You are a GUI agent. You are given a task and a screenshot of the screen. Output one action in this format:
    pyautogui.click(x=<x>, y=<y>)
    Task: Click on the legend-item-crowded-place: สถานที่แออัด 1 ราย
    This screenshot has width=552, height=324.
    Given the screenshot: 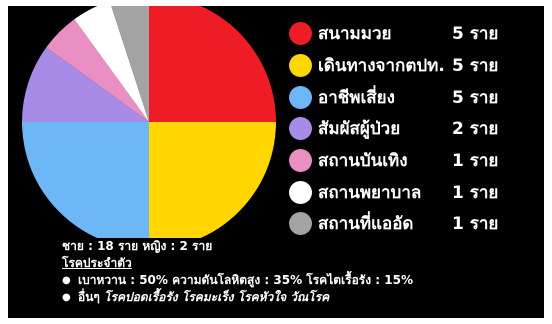 What is the action you would take?
    pyautogui.click(x=414, y=224)
    